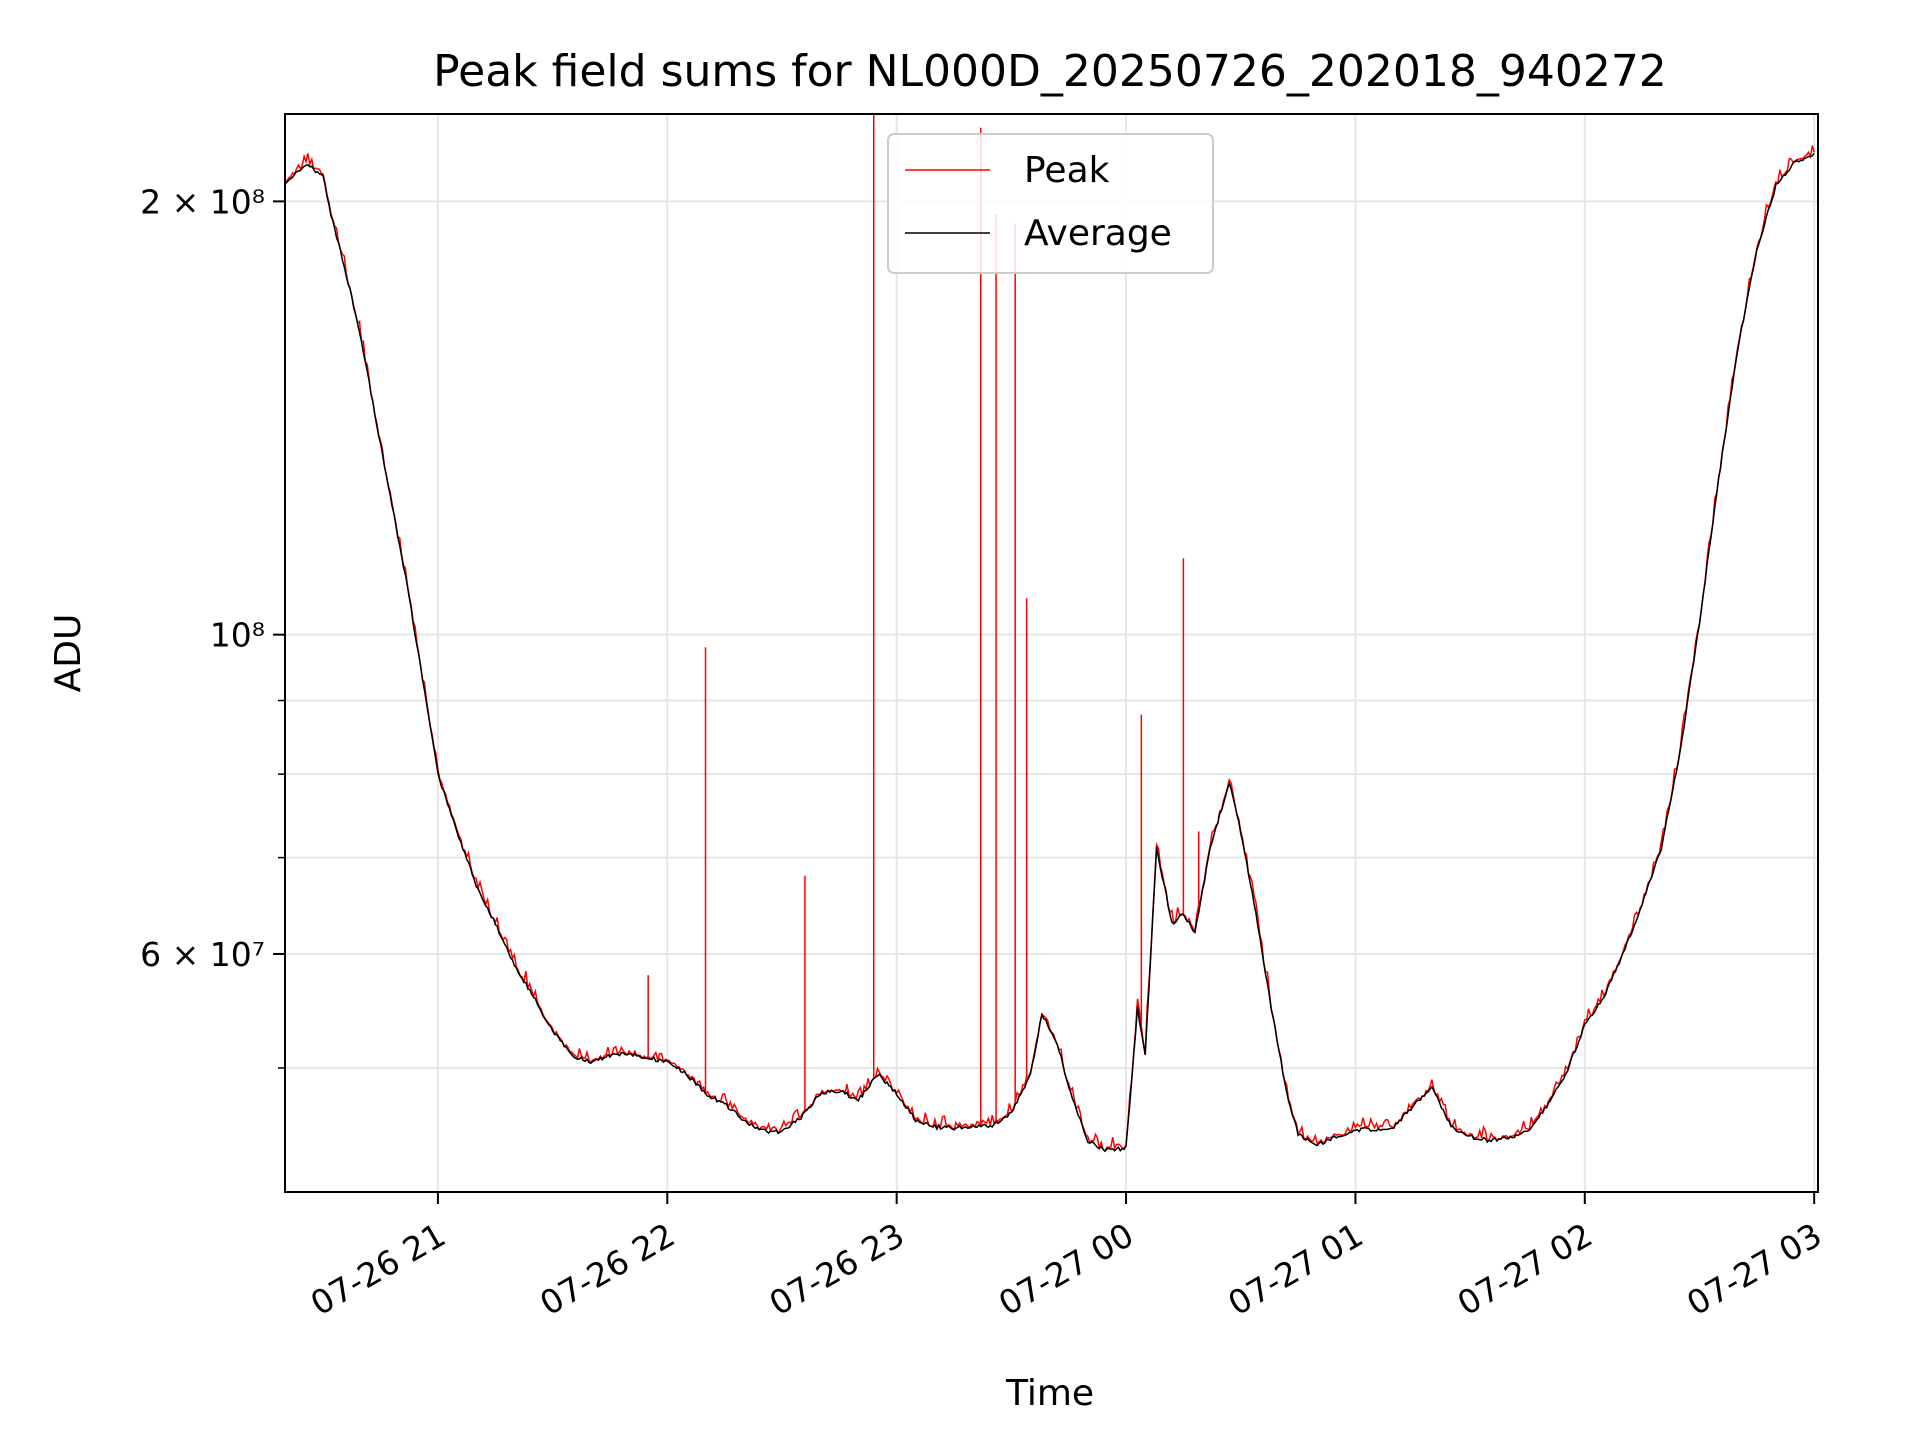 Image resolution: width=1920 pixels, height=1440 pixels. I want to click on y-tick-label: 6 × 10⁷, so click(202, 954).